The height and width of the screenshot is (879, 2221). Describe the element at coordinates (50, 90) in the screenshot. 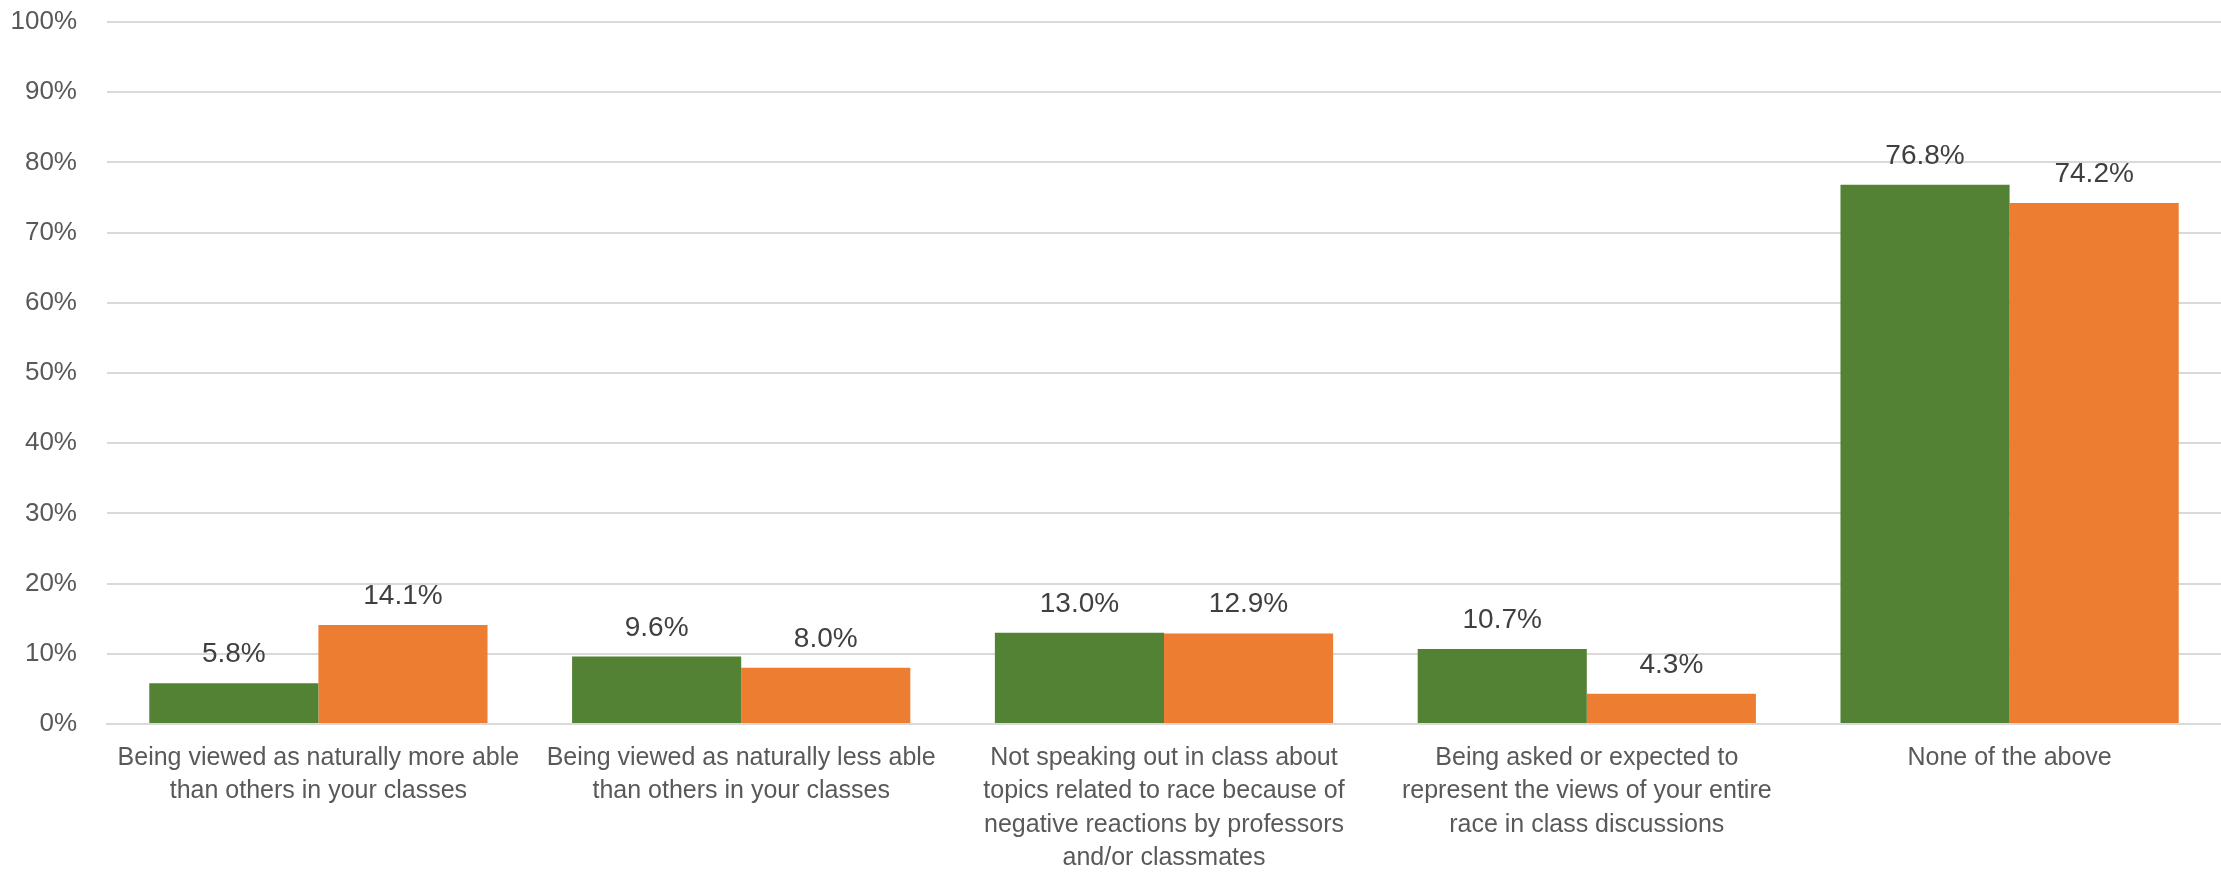

I see `y-tick-label: 90%` at that location.